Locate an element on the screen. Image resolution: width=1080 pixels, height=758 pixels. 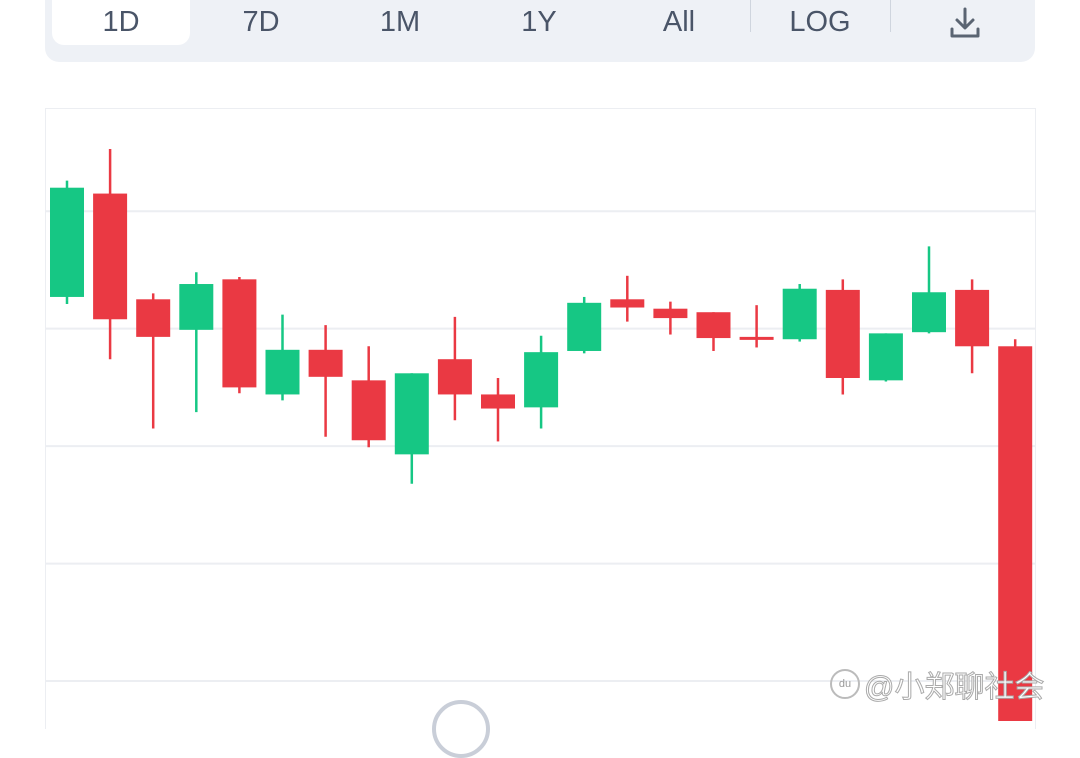
watermark-text: @小郑聊社会 is located at coordinates (954, 688).